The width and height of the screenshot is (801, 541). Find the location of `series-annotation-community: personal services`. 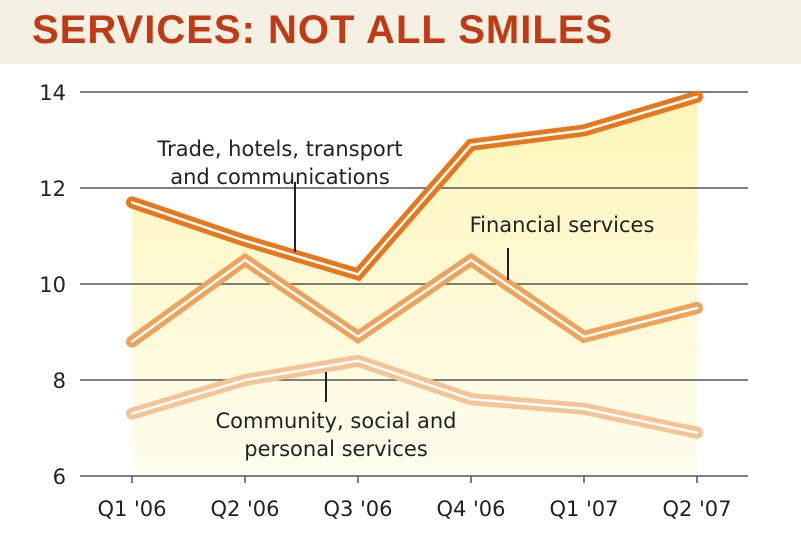

series-annotation-community: personal services is located at coordinates (336, 449).